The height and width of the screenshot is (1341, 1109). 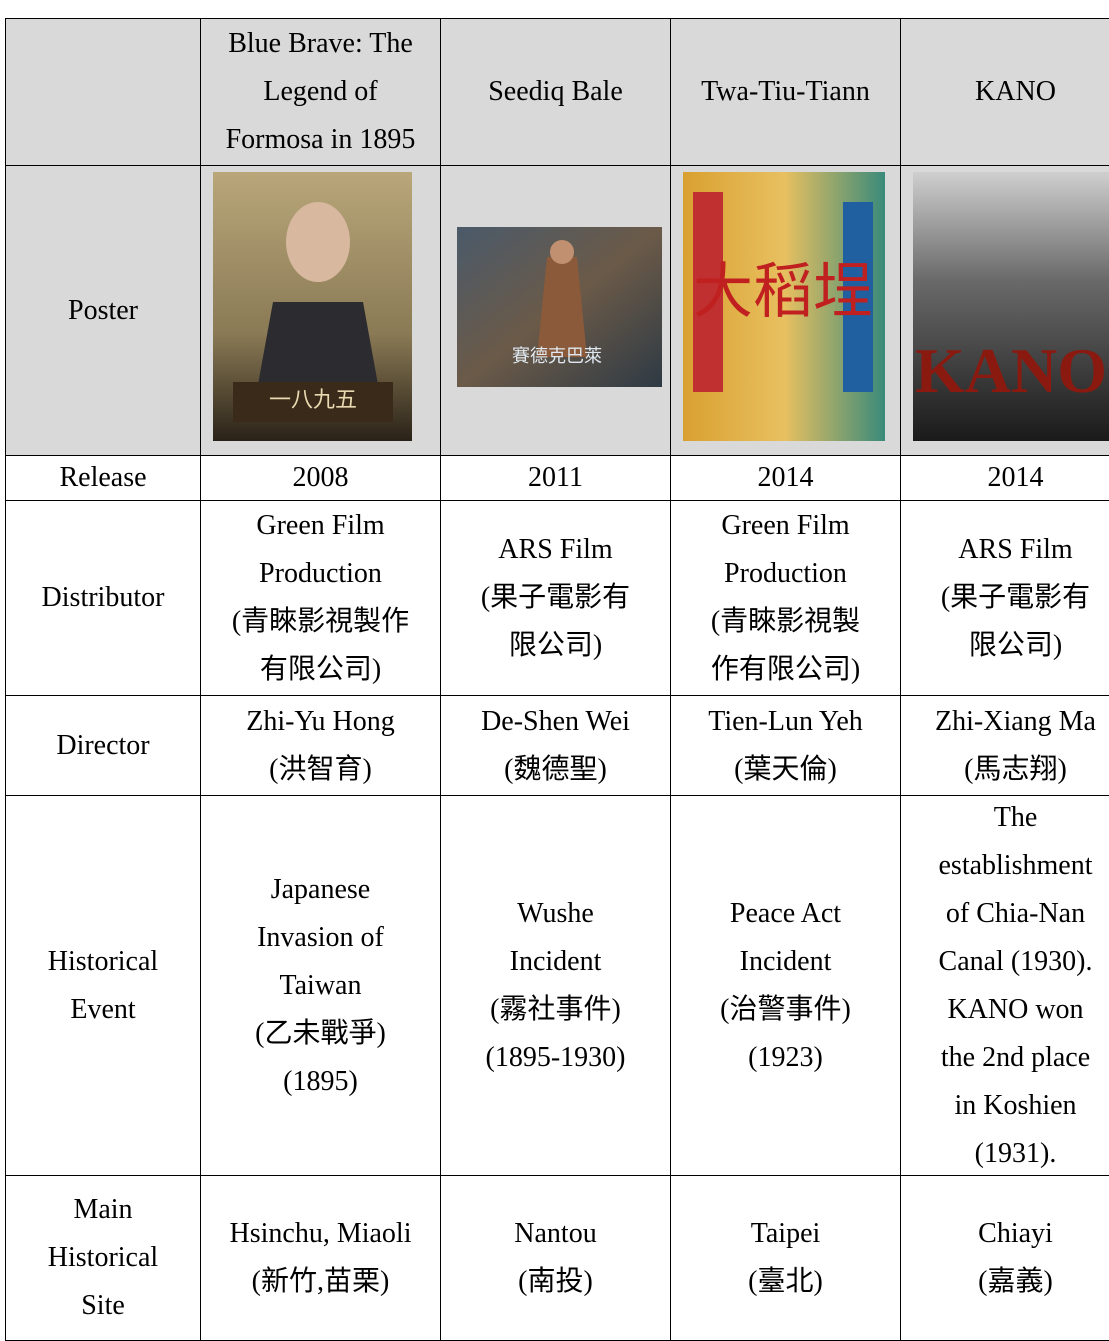 I want to click on header-cell: Blue Brave: The Legend of Formosa in 1895, so click(x=320, y=92).